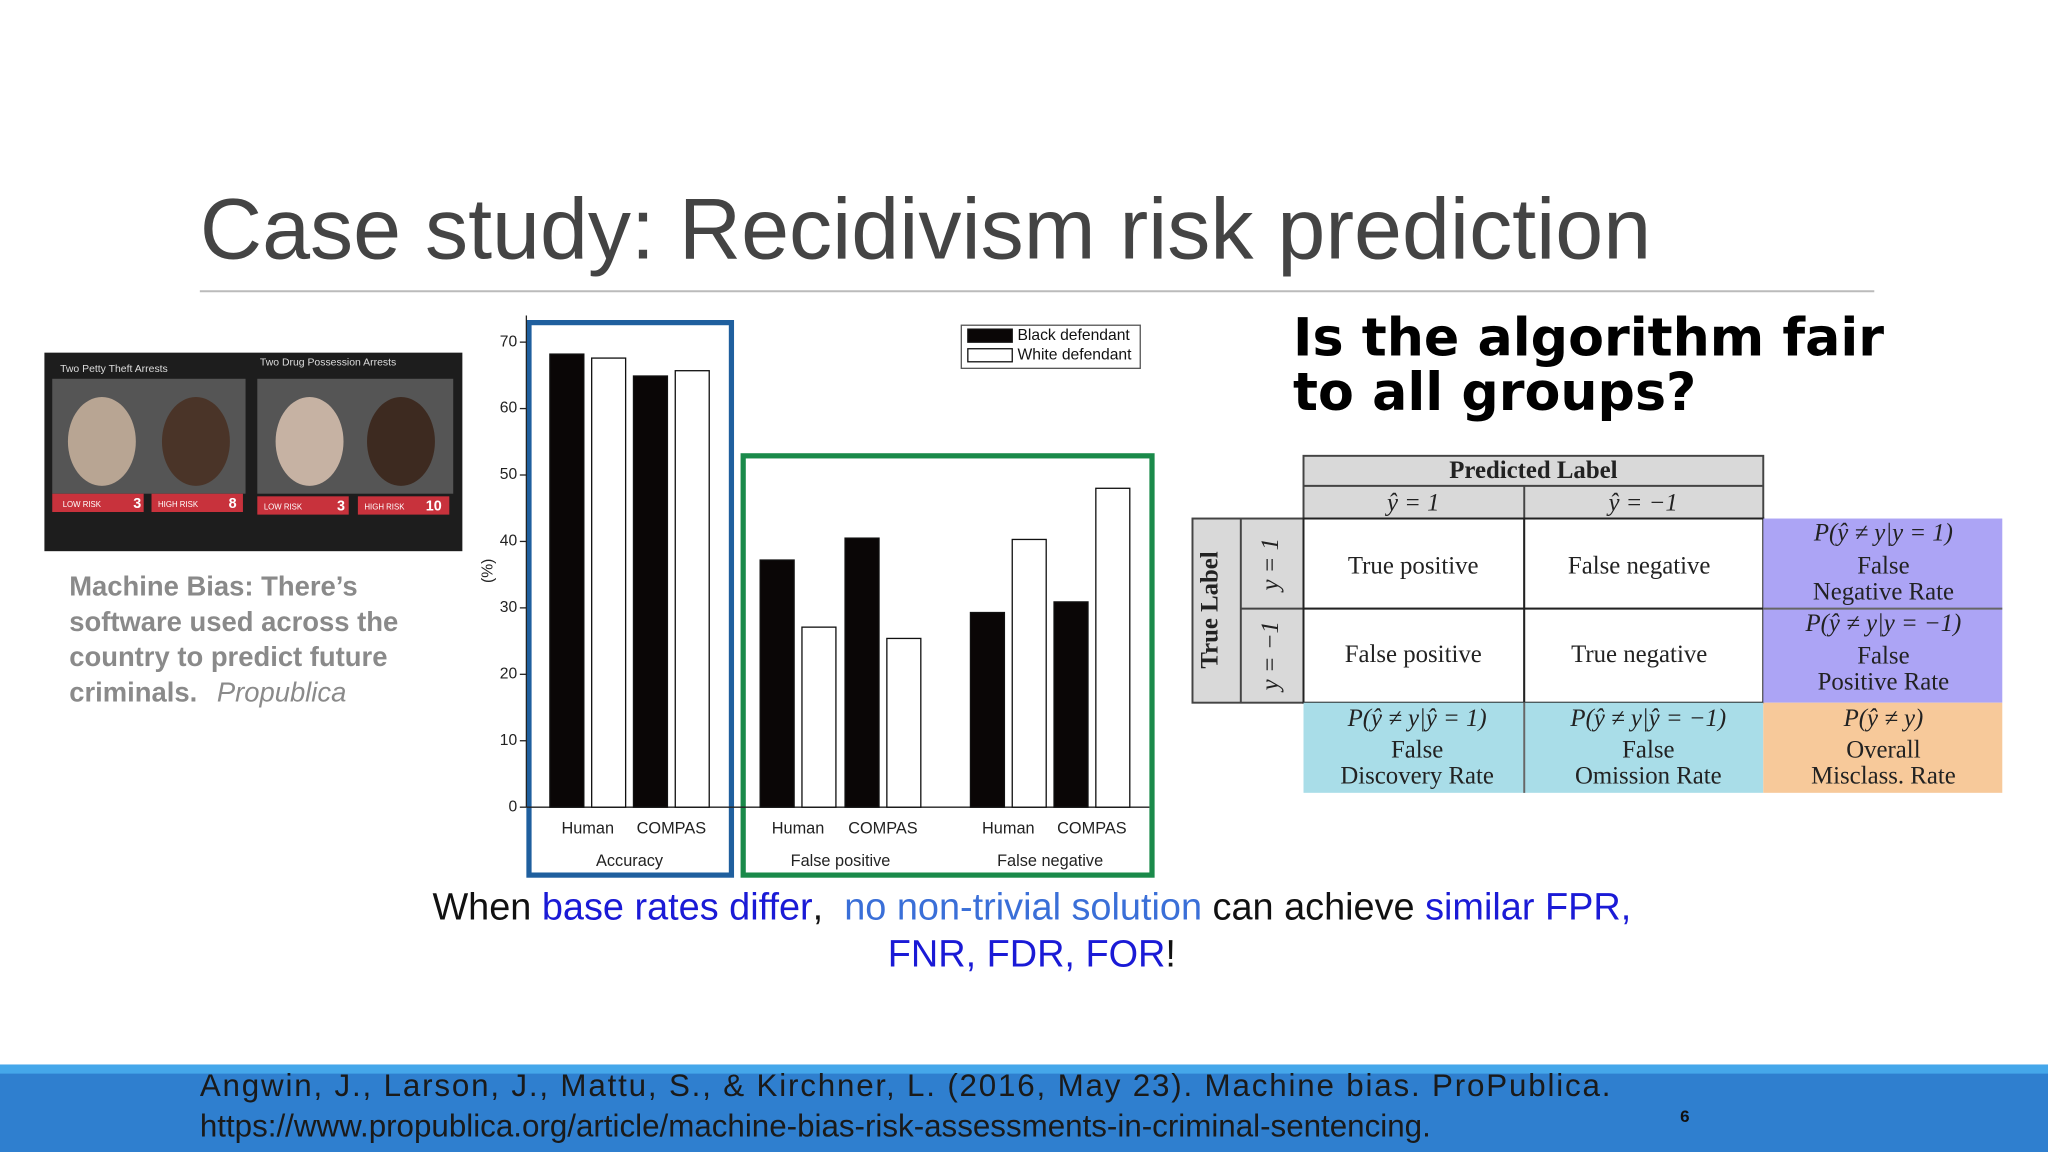 The width and height of the screenshot is (2048, 1152). Describe the element at coordinates (1883, 592) in the screenshot. I see `rate-name: Negative Rate` at that location.